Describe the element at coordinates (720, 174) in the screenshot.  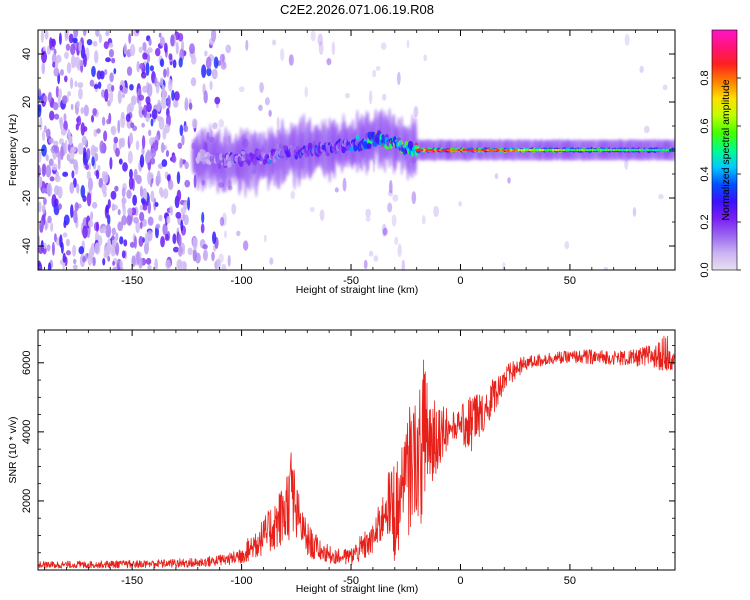
I see `colorbar-axis: 0.0 0.2 0.4 0.6 0.8` at that location.